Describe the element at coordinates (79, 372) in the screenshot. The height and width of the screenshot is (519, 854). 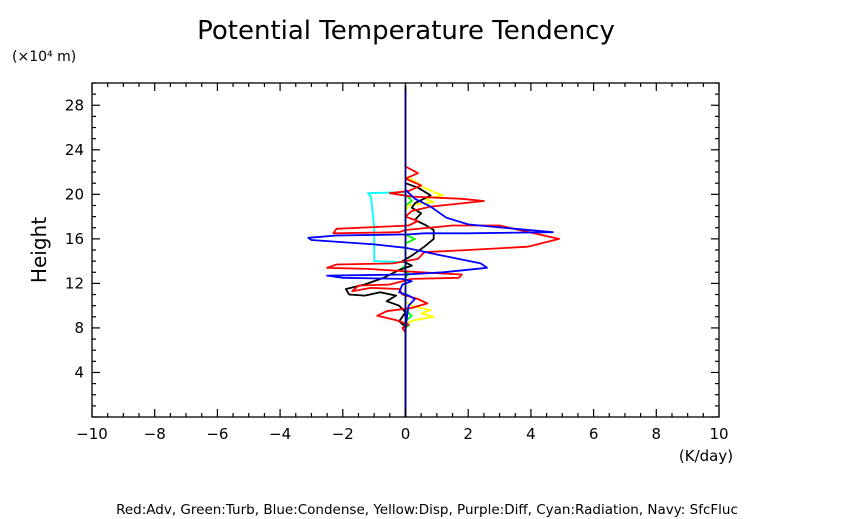
I see `y-tick-label: 4` at that location.